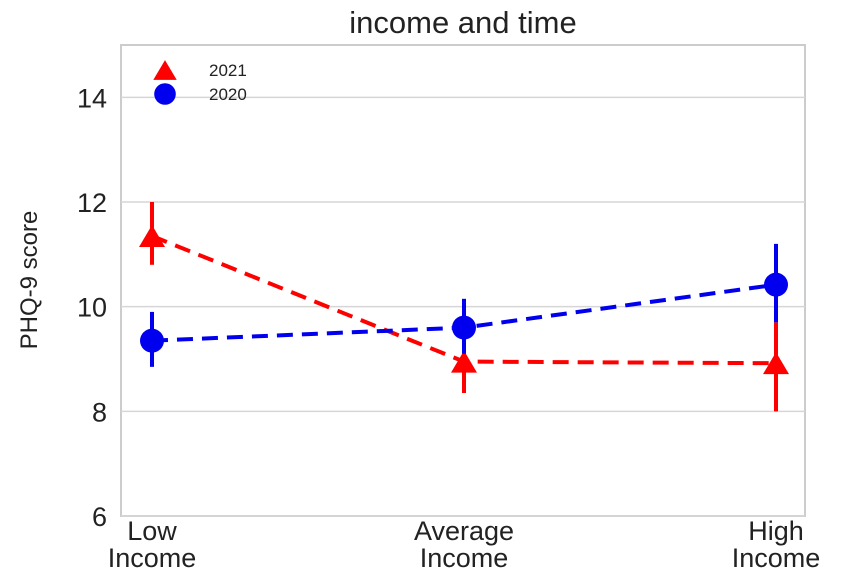 This screenshot has height=579, width=851. I want to click on y-tick-label: 14, so click(92, 98).